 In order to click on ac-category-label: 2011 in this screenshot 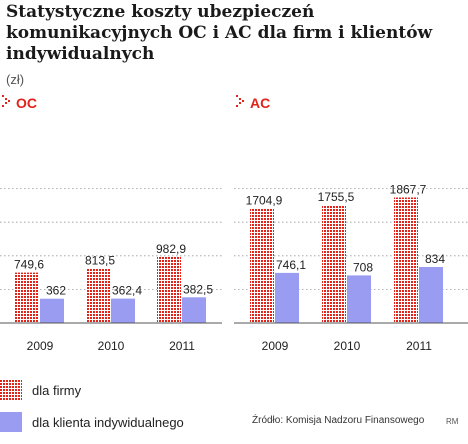, I will do `click(419, 346)`.